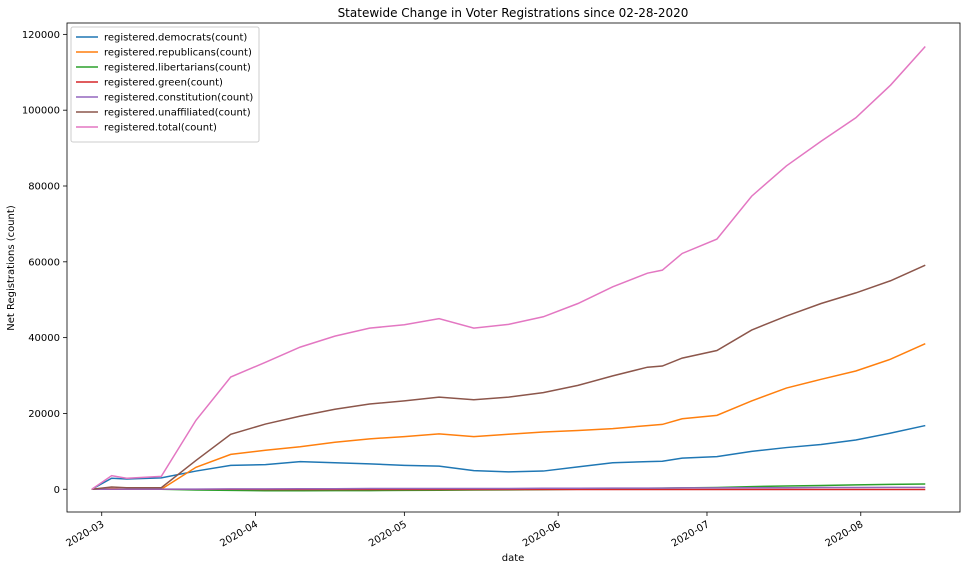  What do you see at coordinates (11, 268) in the screenshot?
I see `y-axis-label: Net Registrations (count)` at bounding box center [11, 268].